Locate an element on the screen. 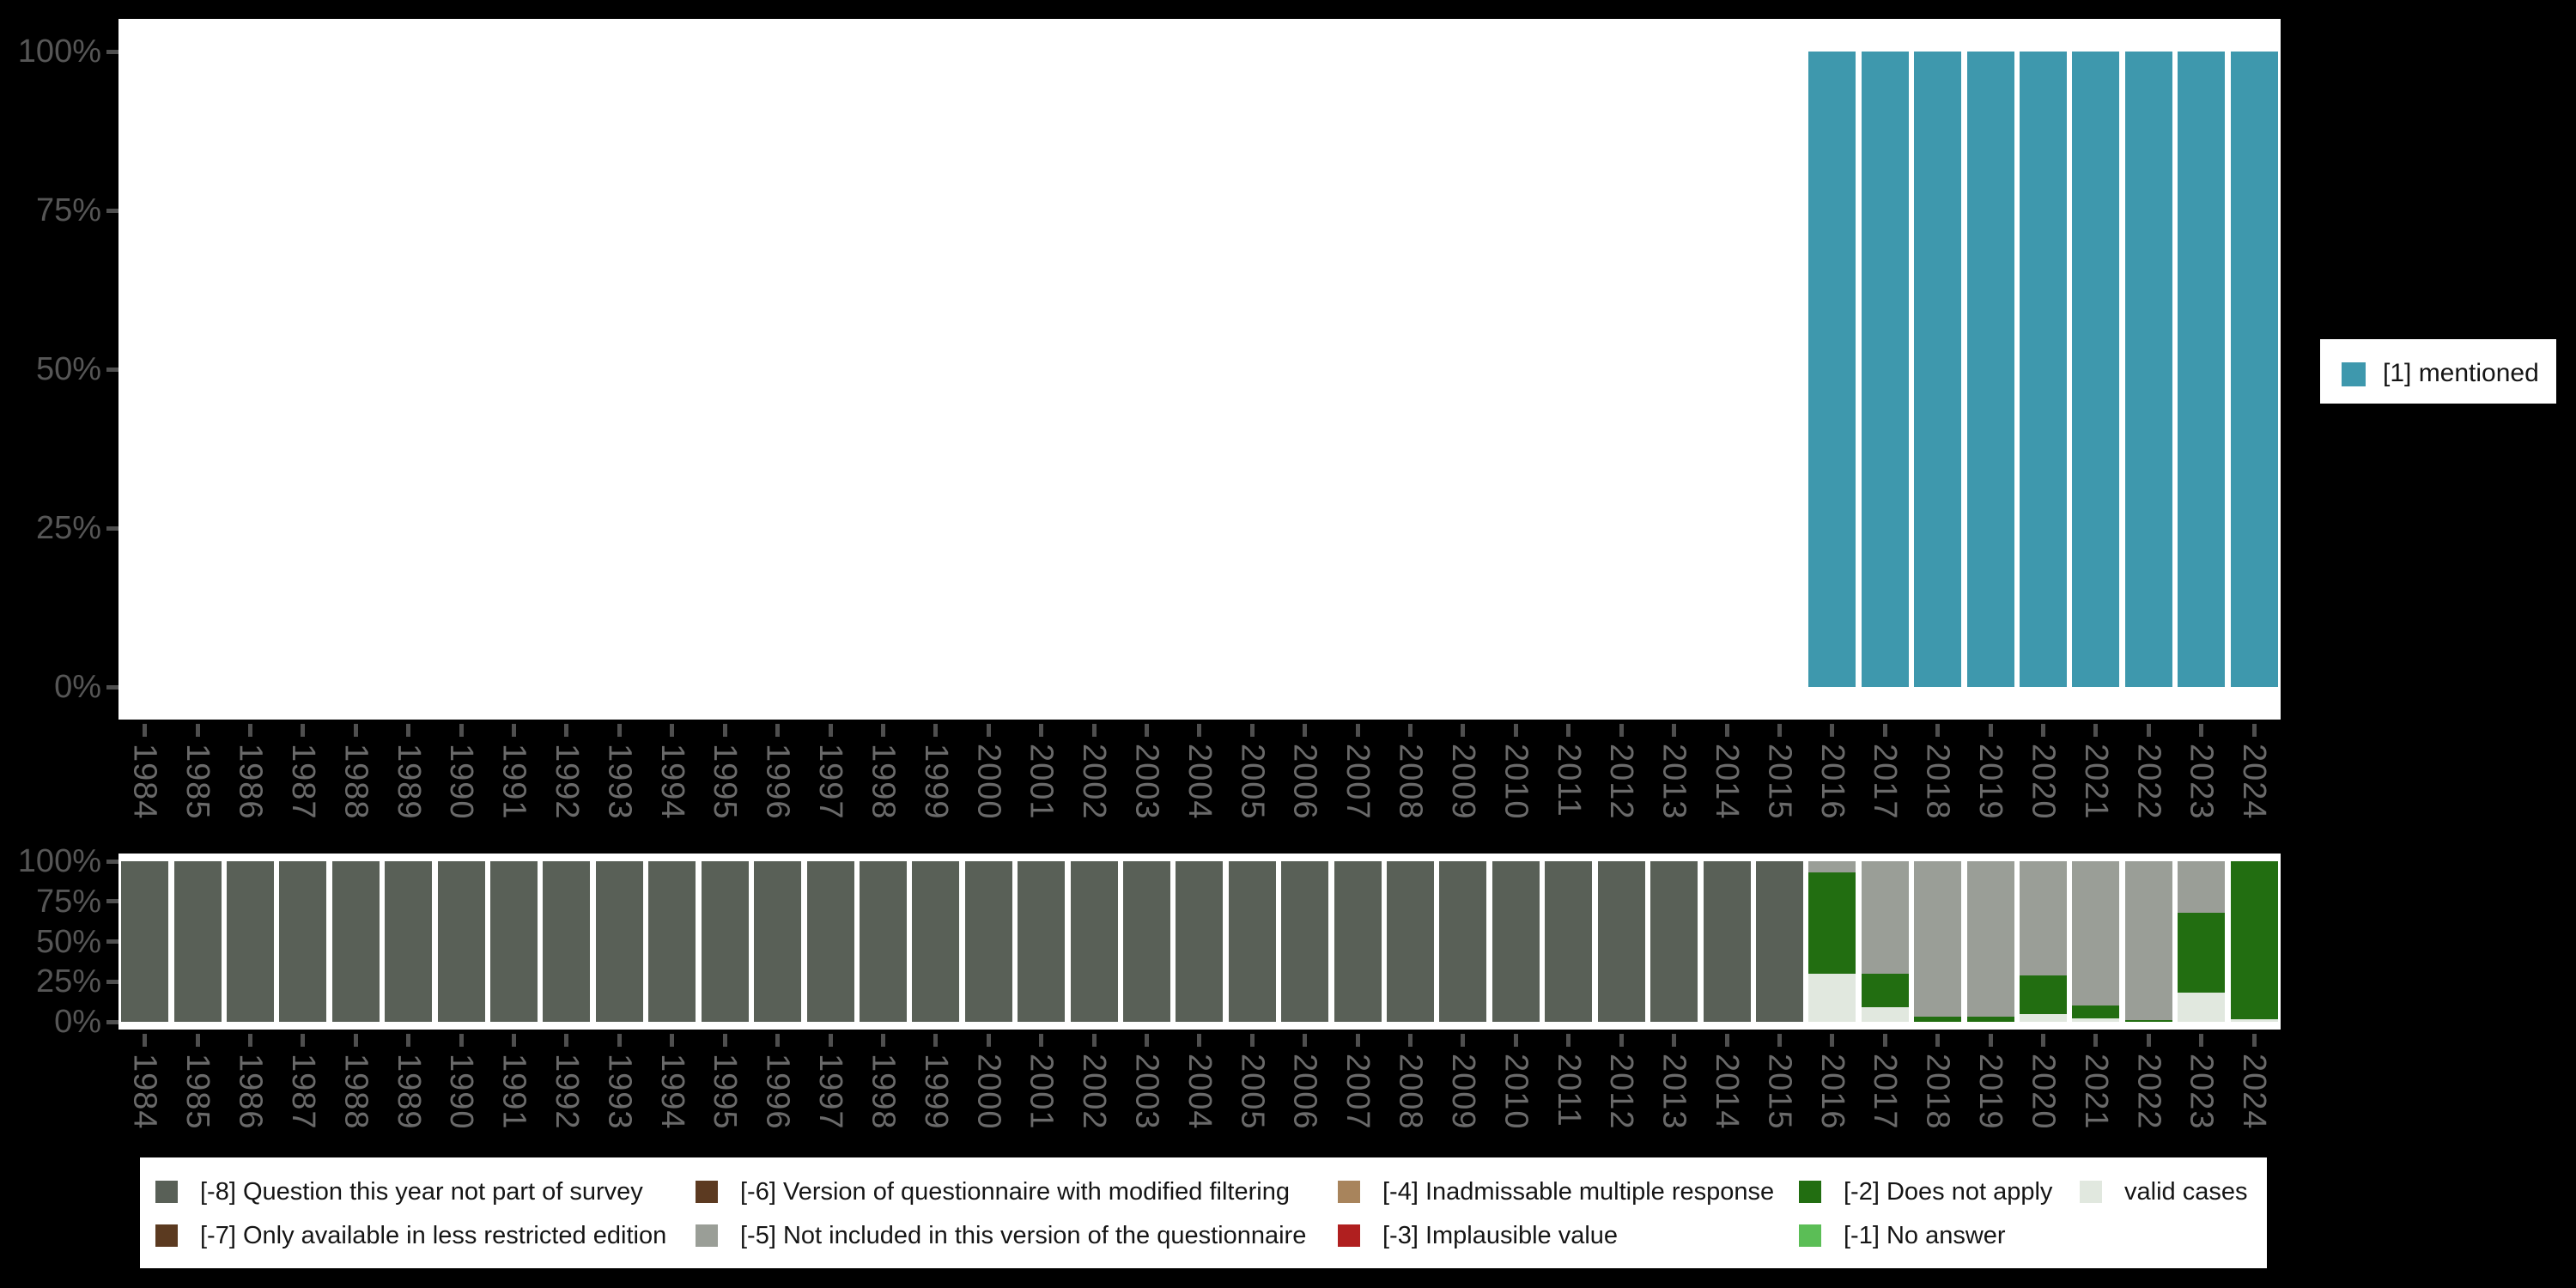 The width and height of the screenshot is (2576, 1288). bottom-x-label-2007: 2007 is located at coordinates (1358, 1092).